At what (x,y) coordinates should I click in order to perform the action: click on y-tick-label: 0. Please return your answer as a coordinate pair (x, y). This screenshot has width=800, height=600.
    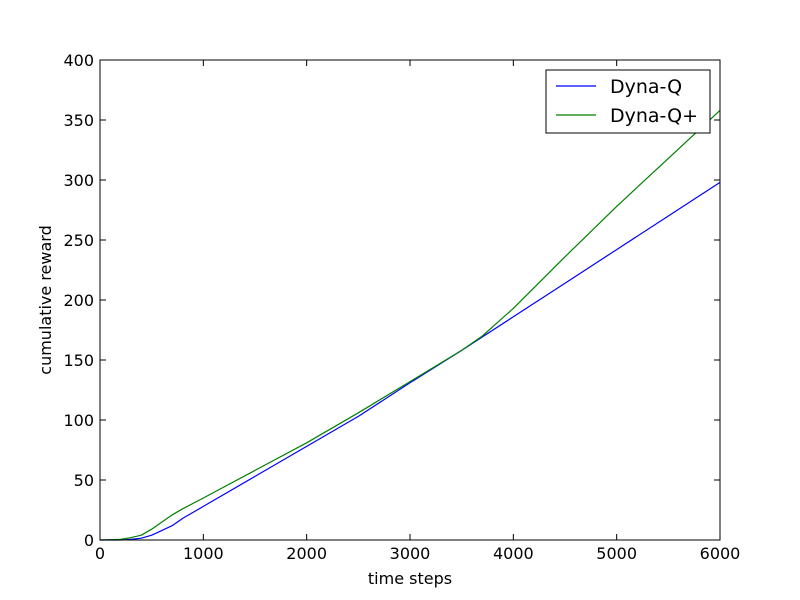
    Looking at the image, I should click on (89, 540).